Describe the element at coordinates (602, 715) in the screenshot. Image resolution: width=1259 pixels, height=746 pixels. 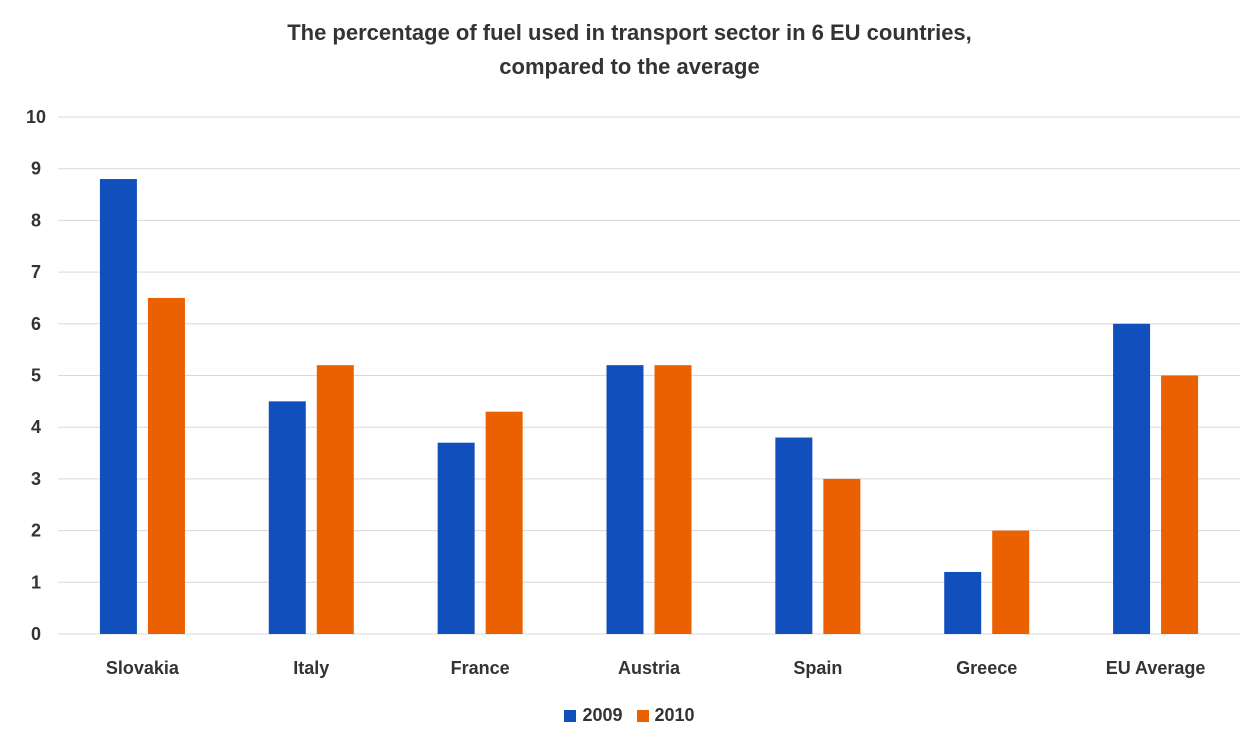
I see `legend-label-2009: 2009` at that location.